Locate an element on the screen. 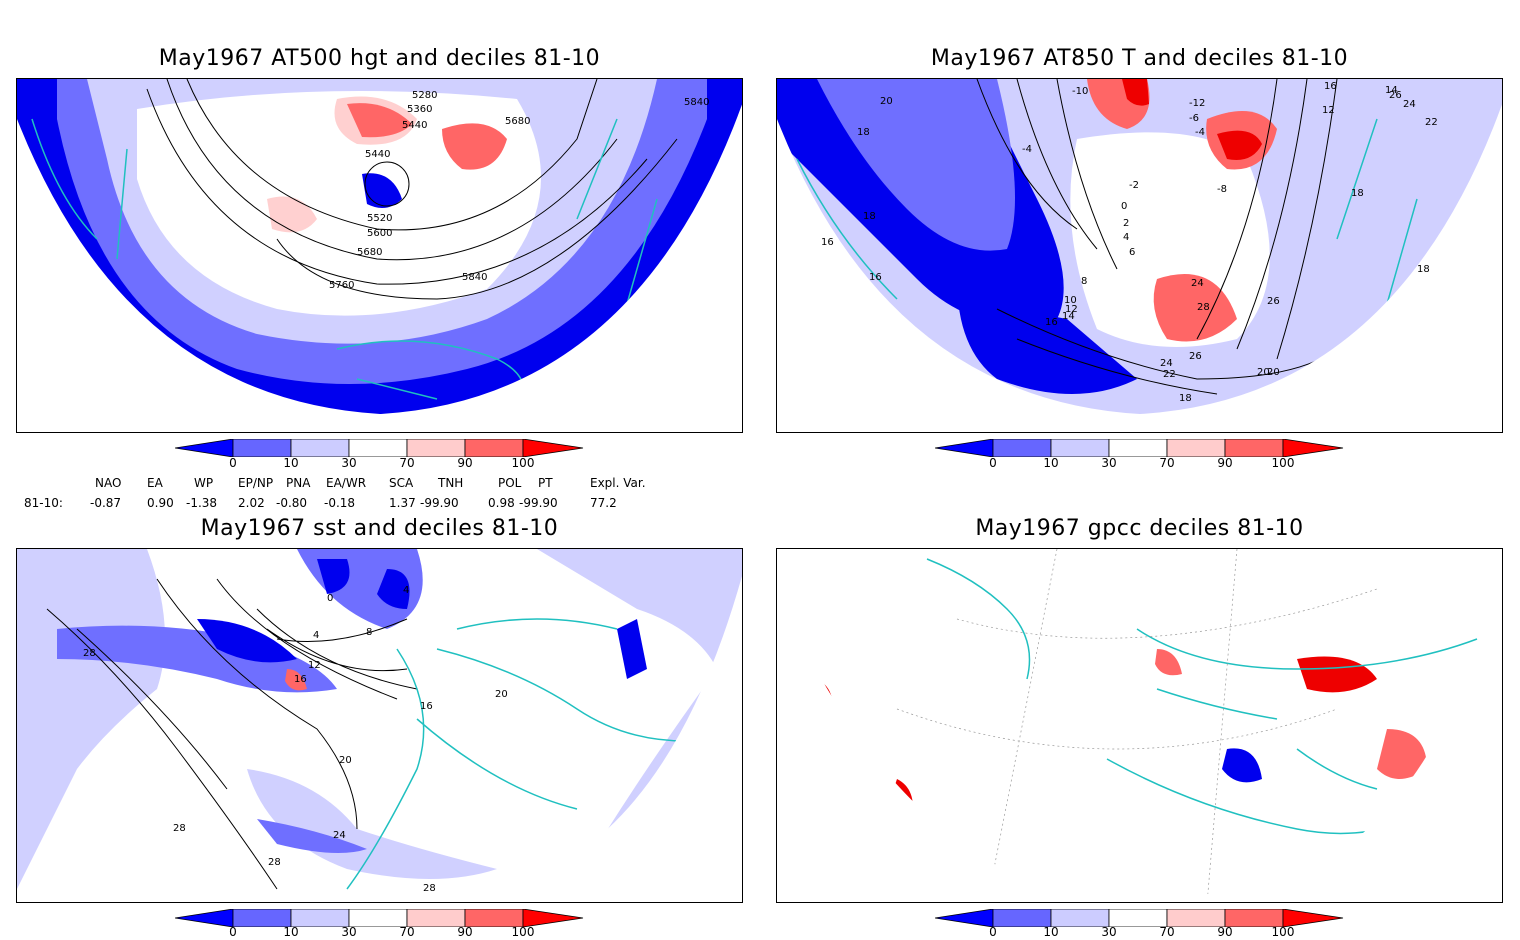 This screenshot has height=940, width=1520. colorbar-top-right: 0 10 30 70 90 100 is located at coordinates (1139, 454).